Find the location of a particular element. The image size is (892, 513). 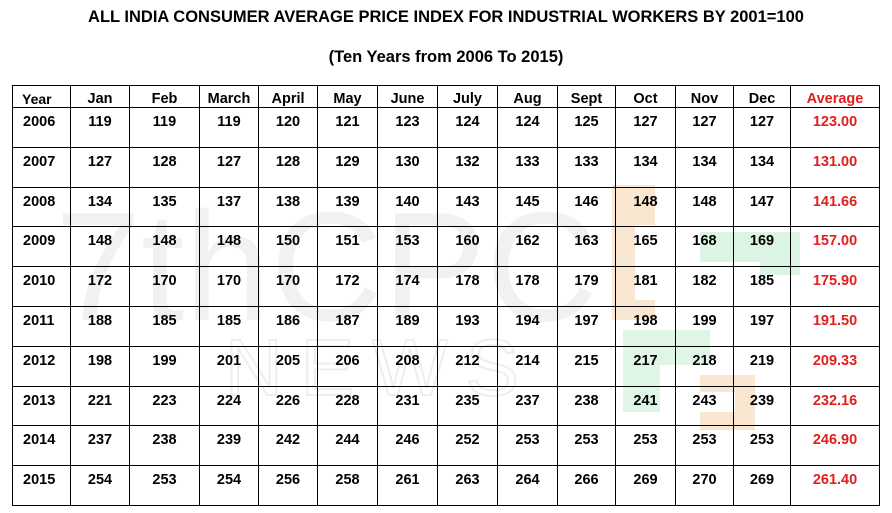

month-value-cell: 194 is located at coordinates (527, 326).